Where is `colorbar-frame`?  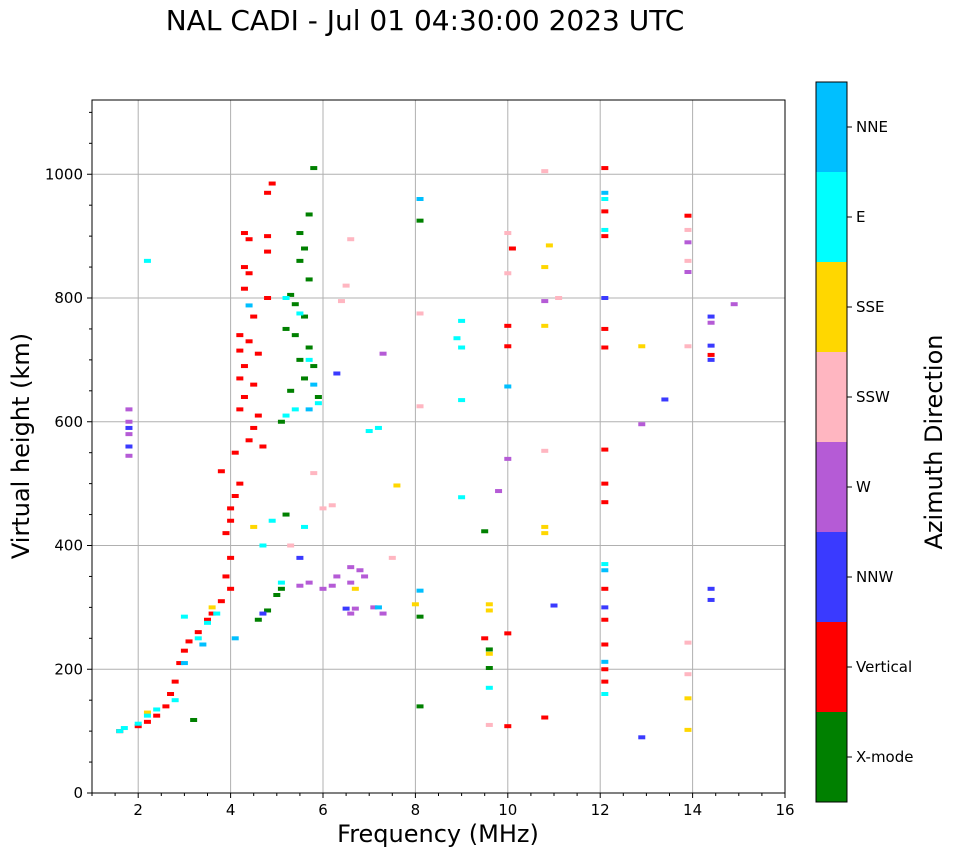 colorbar-frame is located at coordinates (831, 442).